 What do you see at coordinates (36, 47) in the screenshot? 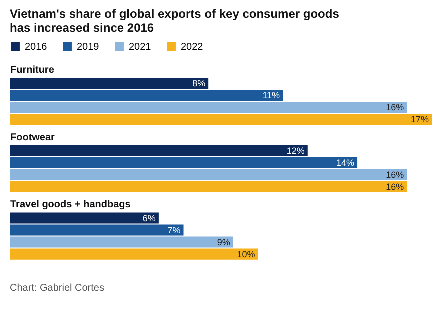
I see `legend-label: 2016` at bounding box center [36, 47].